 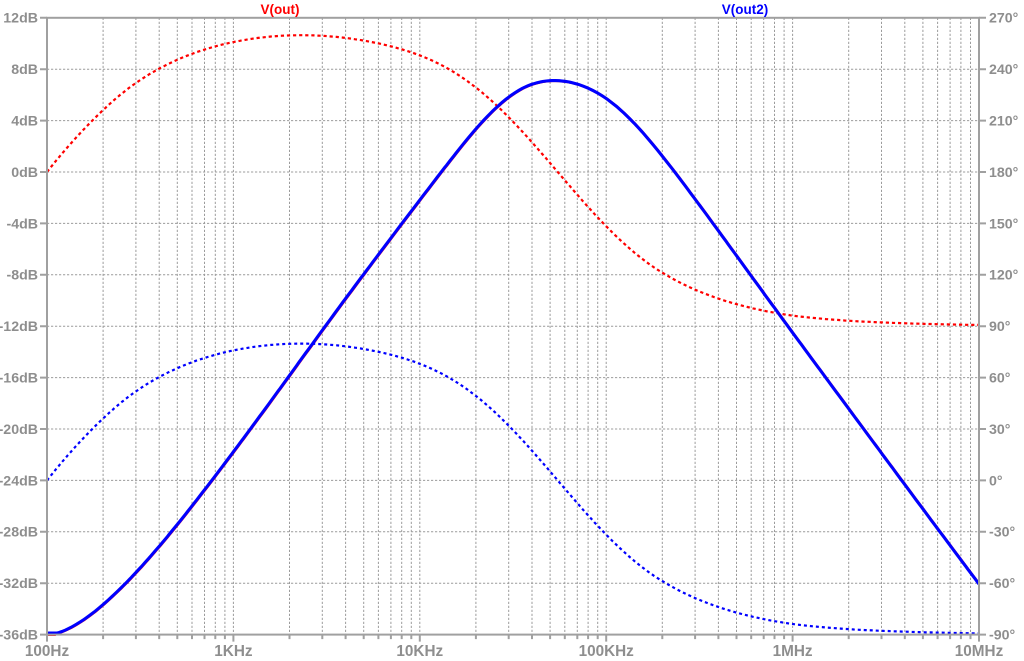 What do you see at coordinates (1000, 430) in the screenshot?
I see `svg-text: 30°` at bounding box center [1000, 430].